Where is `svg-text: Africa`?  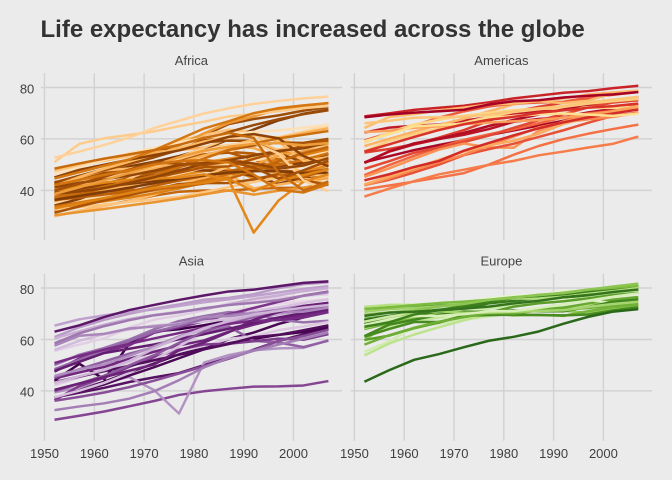 svg-text: Africa is located at coordinates (192, 60).